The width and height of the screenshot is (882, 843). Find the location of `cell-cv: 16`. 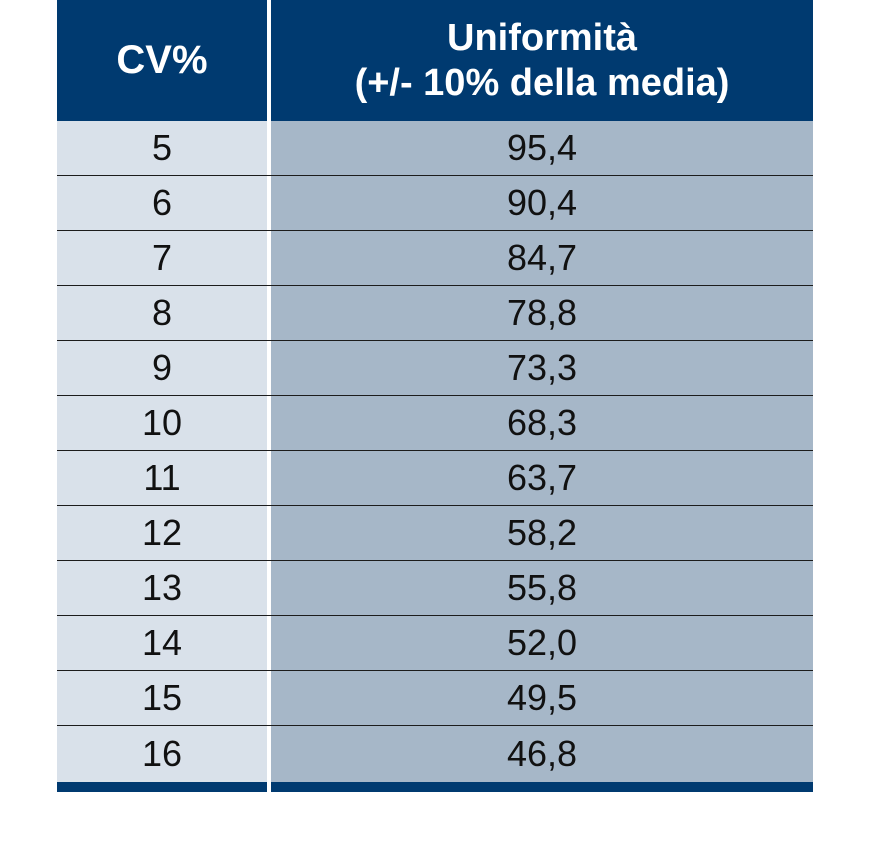

cell-cv: 16 is located at coordinates (162, 754).